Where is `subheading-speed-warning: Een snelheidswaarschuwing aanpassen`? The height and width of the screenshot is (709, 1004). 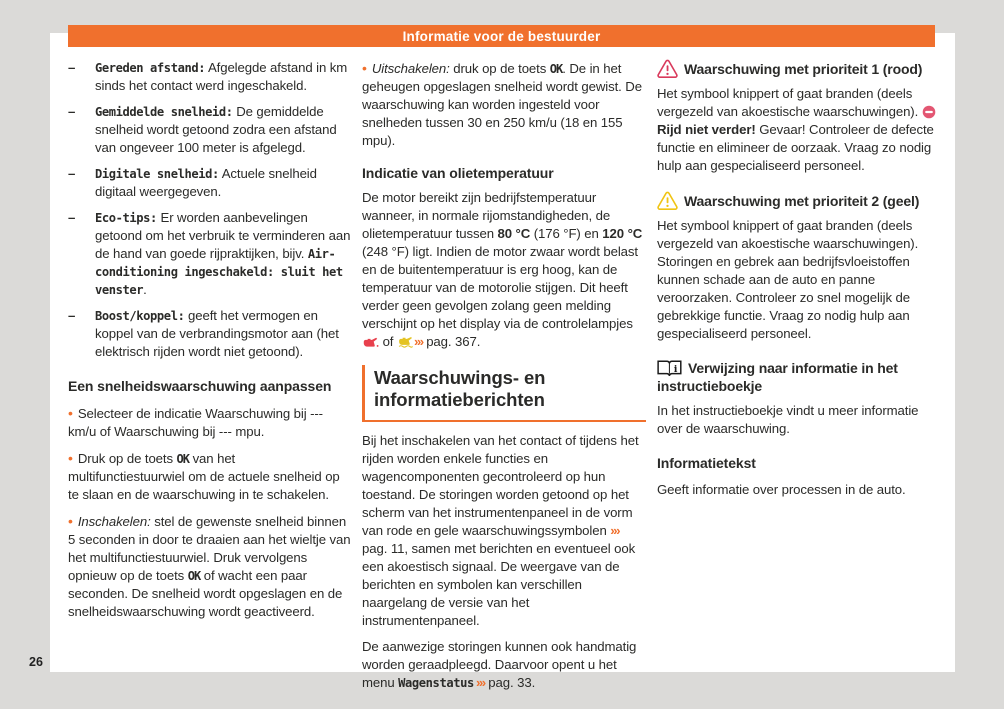 subheading-speed-warning: Een snelheidswaarschuwing aanpassen is located at coordinates (200, 386).